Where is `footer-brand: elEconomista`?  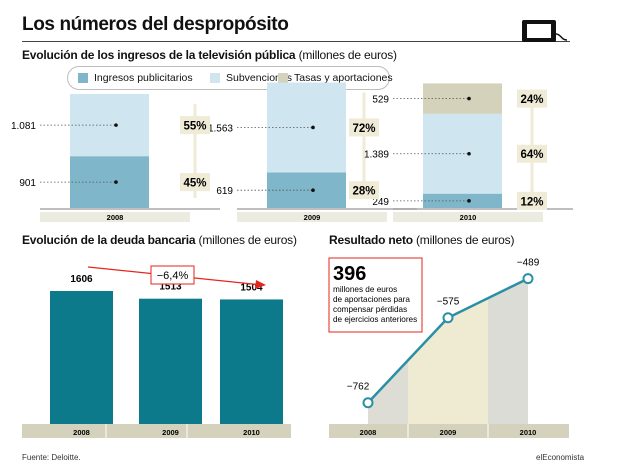
footer-brand: elEconomista is located at coordinates (560, 457).